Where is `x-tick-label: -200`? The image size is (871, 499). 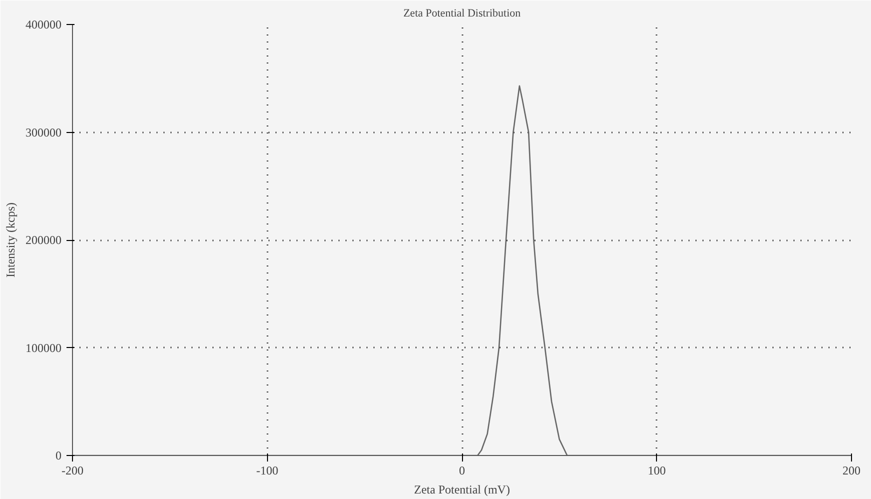 x-tick-label: -200 is located at coordinates (73, 471).